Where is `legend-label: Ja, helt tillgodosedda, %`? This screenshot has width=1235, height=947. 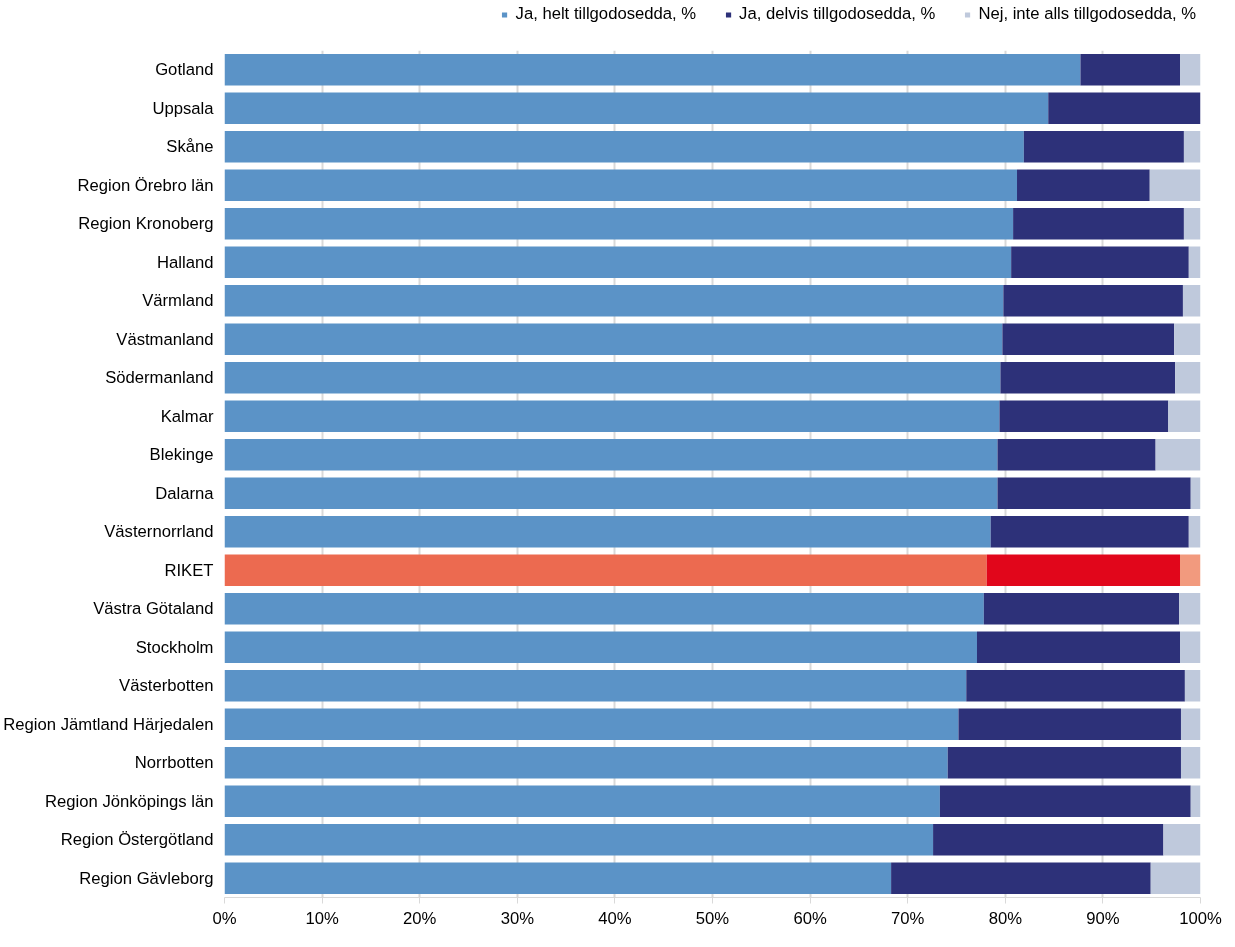 legend-label: Ja, helt tillgodosedda, % is located at coordinates (606, 14).